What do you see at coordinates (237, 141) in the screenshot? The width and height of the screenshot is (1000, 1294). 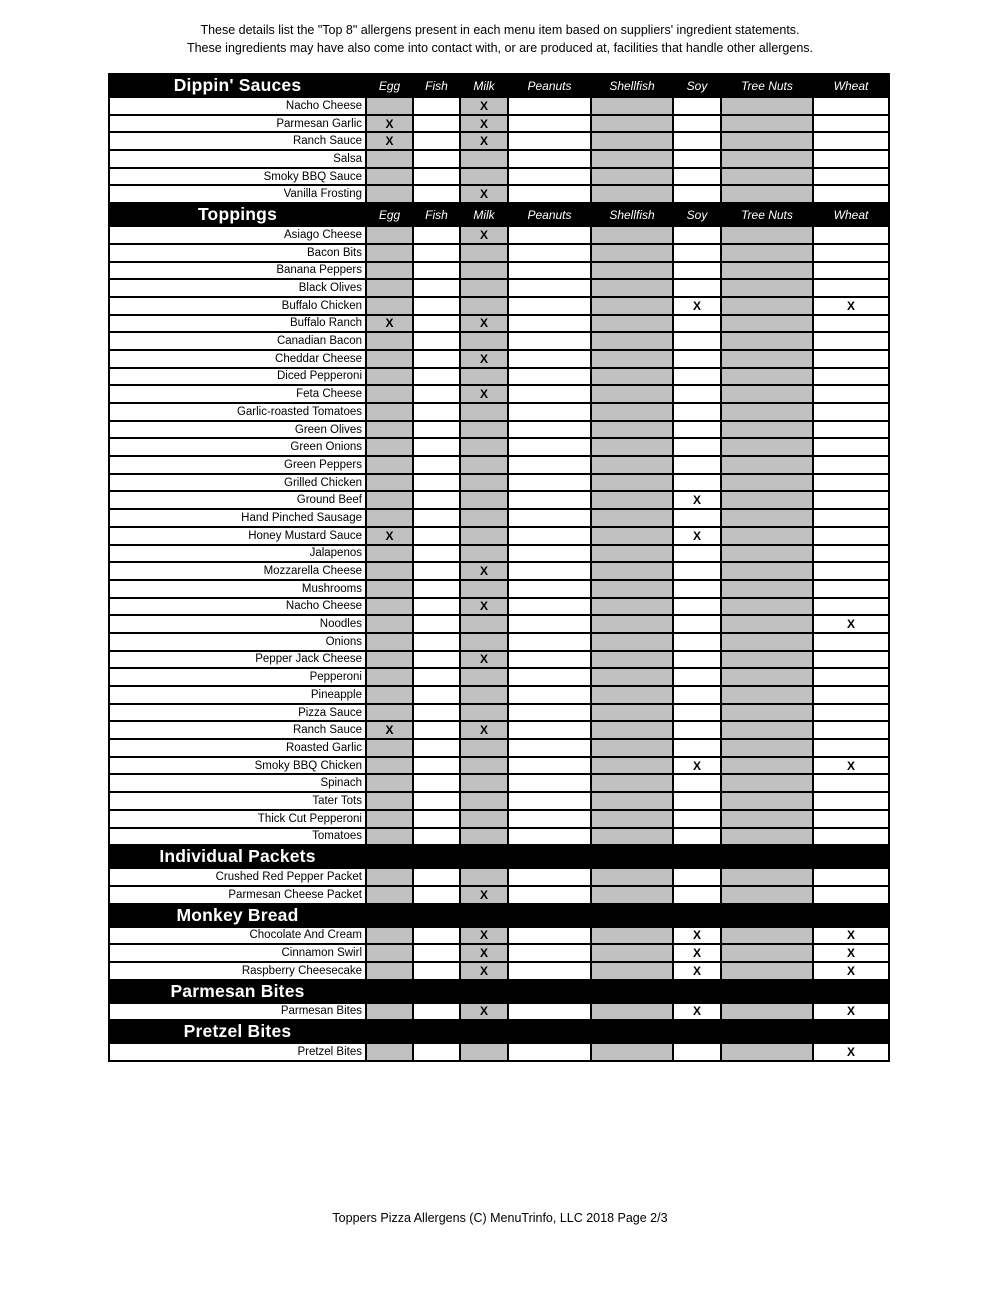 I see `item-name: Ranch Sauce` at bounding box center [237, 141].